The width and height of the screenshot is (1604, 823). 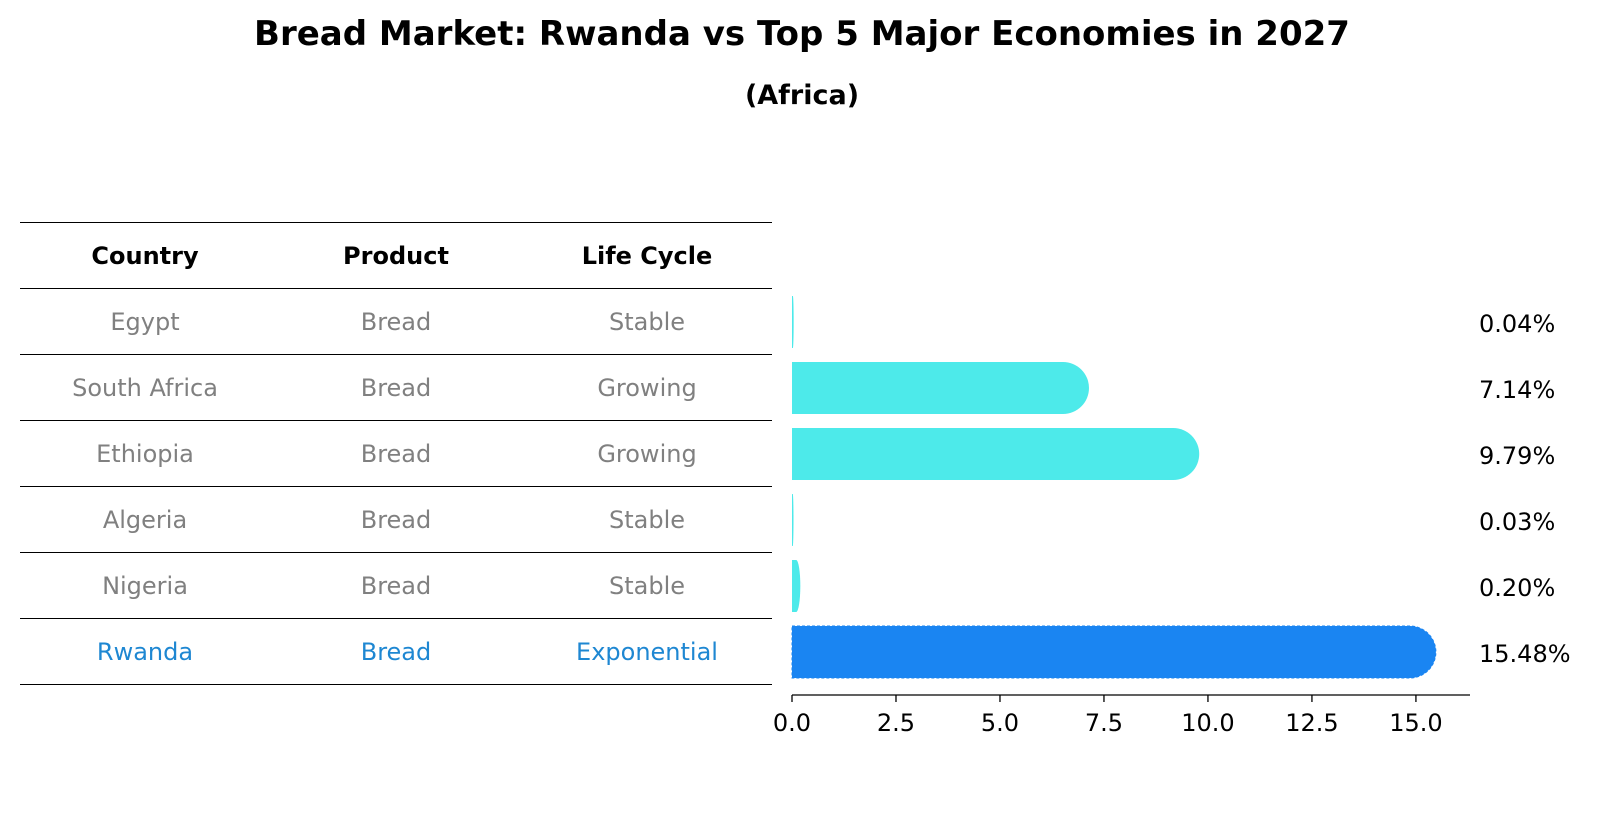 I want to click on cell-life-cycle: Exponential, so click(x=647, y=652).